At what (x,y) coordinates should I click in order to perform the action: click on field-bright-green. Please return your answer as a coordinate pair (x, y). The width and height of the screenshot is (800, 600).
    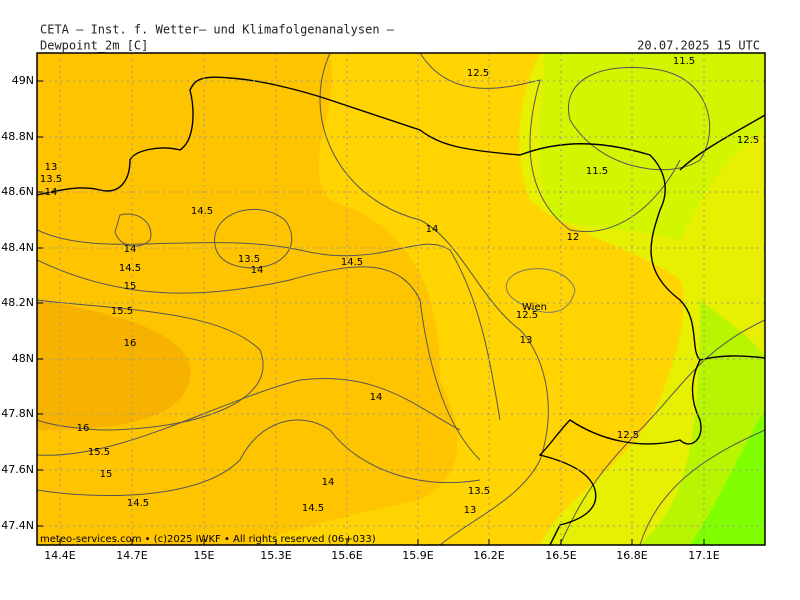
    Looking at the image, I should click on (727, 477).